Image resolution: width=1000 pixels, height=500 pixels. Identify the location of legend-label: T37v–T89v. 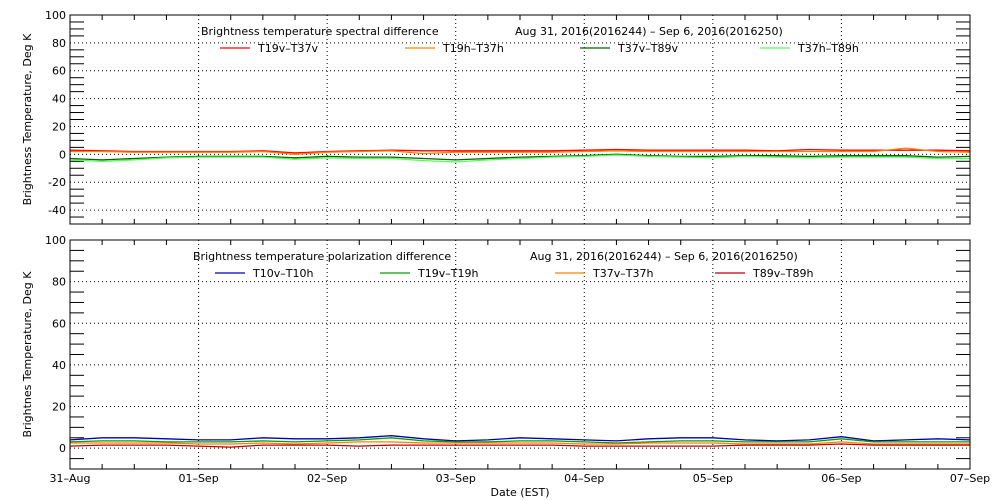
(647, 48).